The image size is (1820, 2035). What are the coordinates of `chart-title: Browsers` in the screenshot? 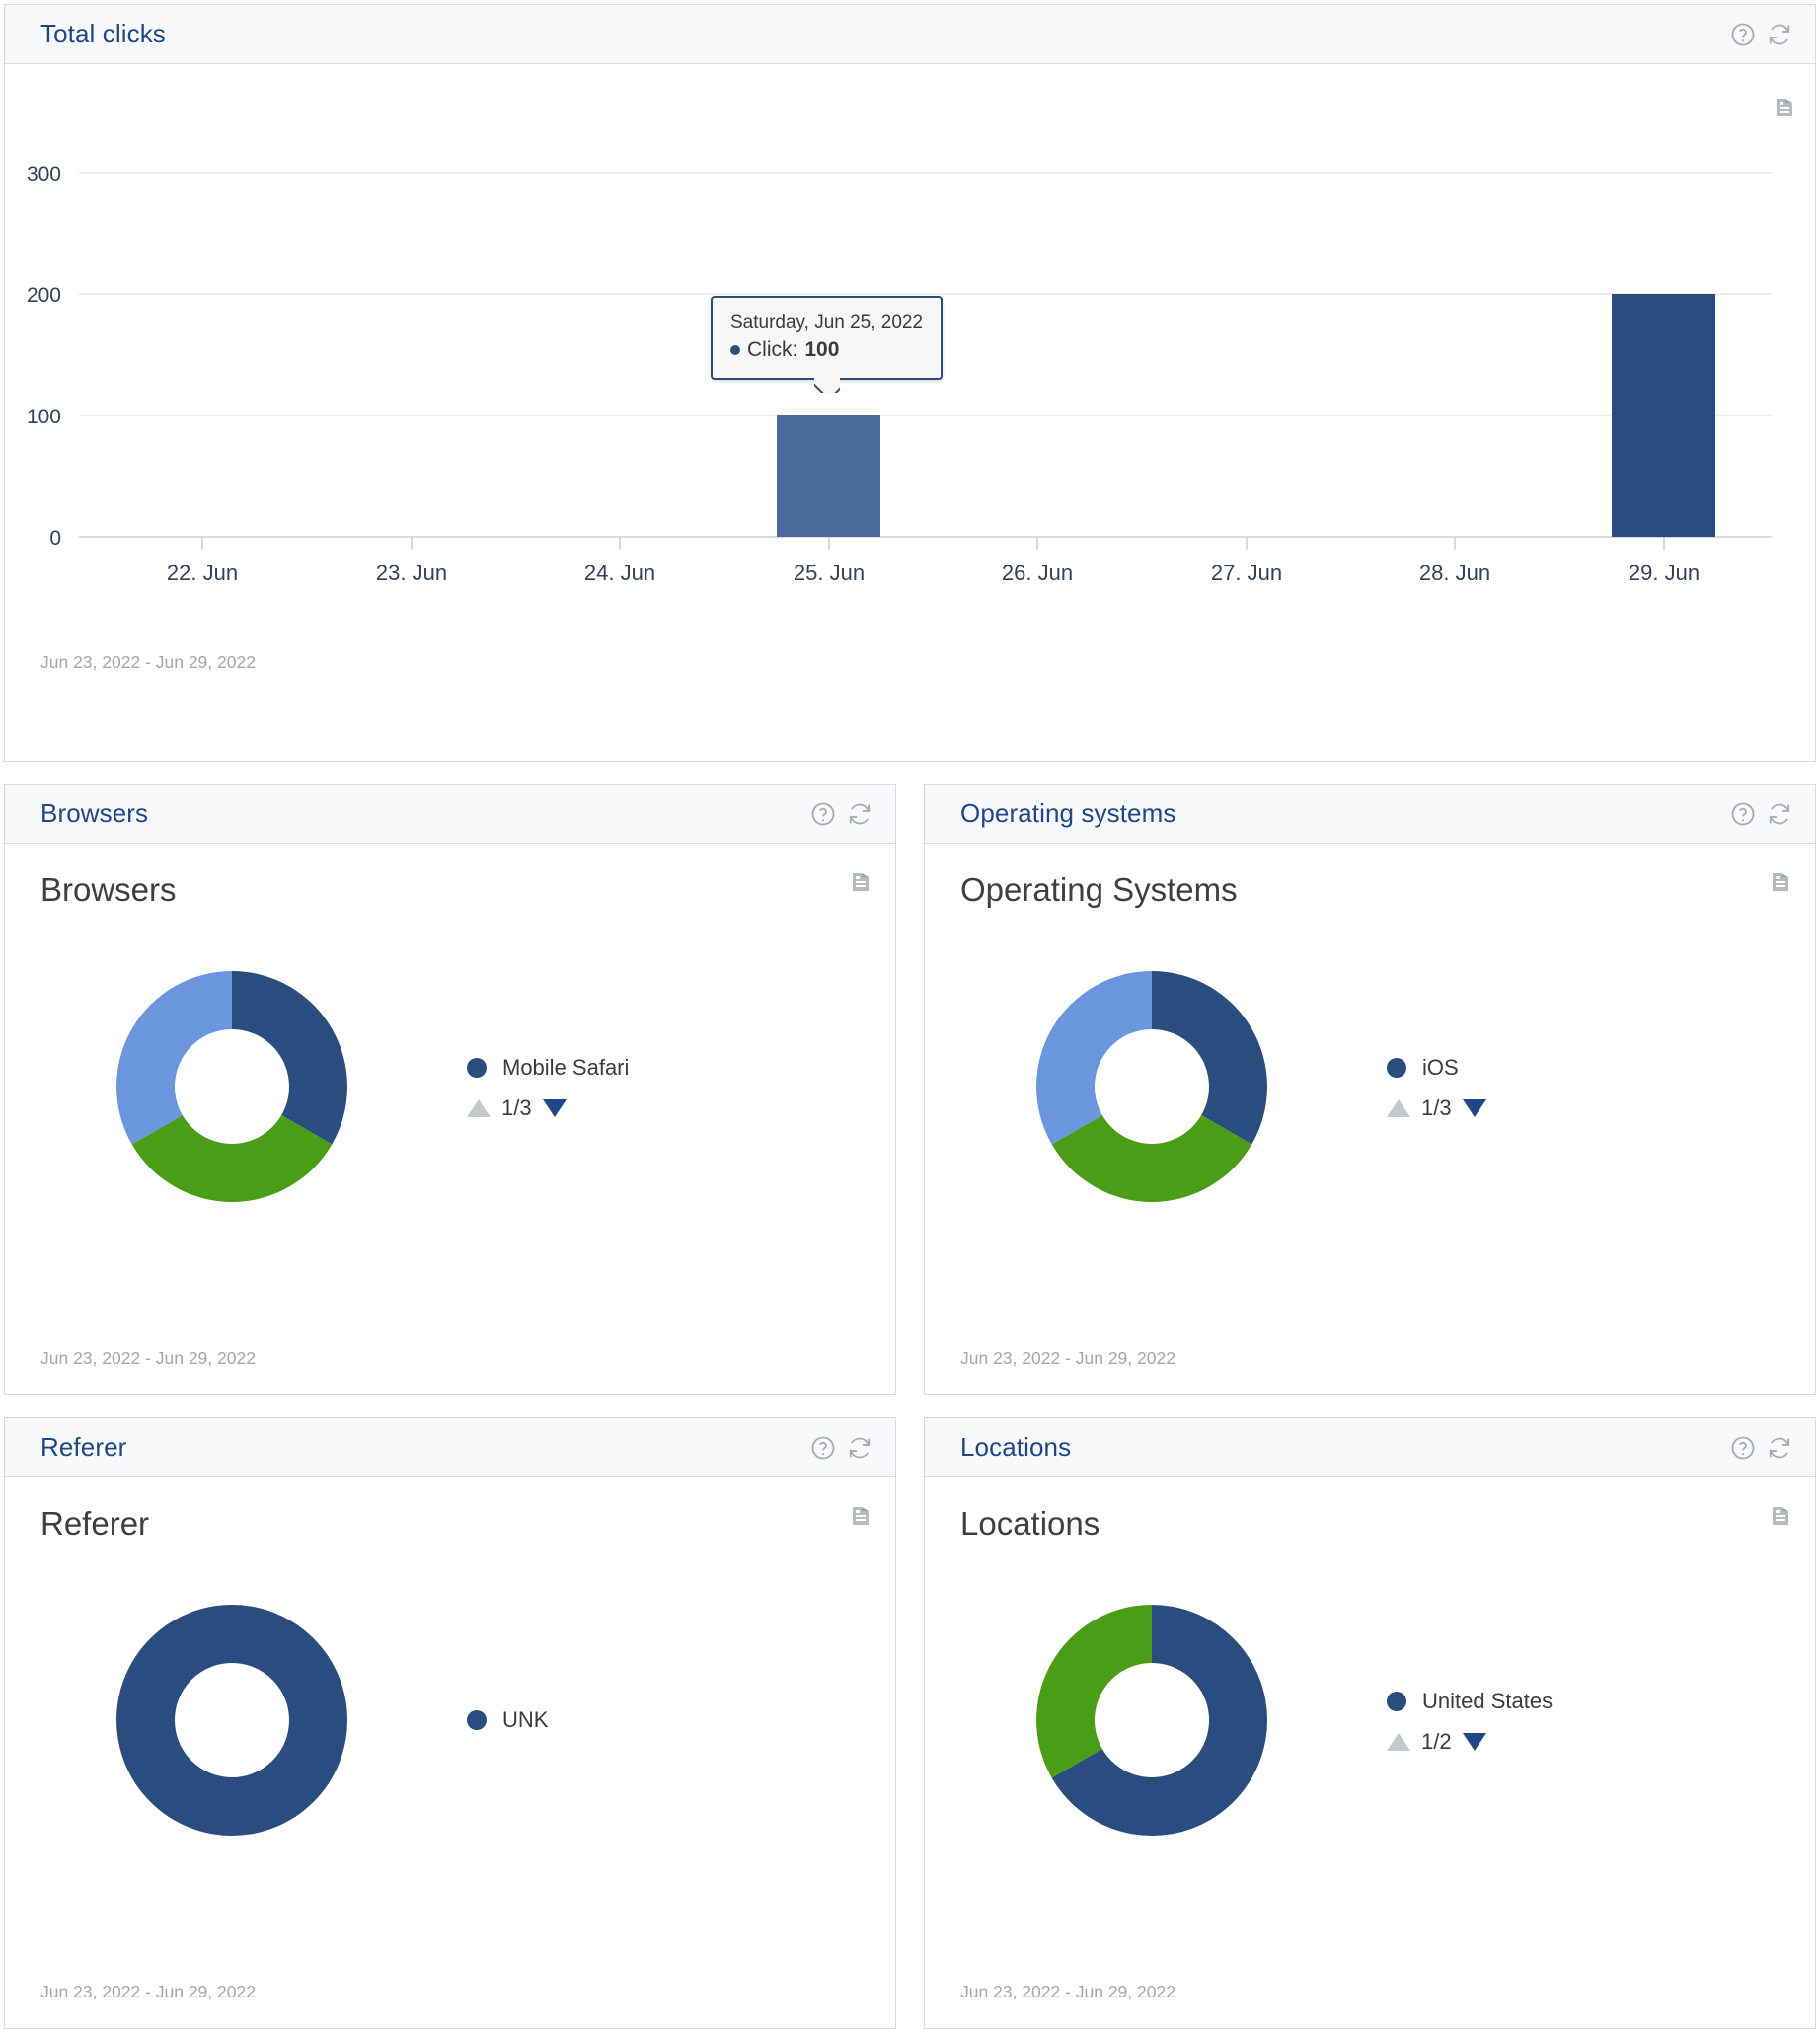 It's located at (108, 889).